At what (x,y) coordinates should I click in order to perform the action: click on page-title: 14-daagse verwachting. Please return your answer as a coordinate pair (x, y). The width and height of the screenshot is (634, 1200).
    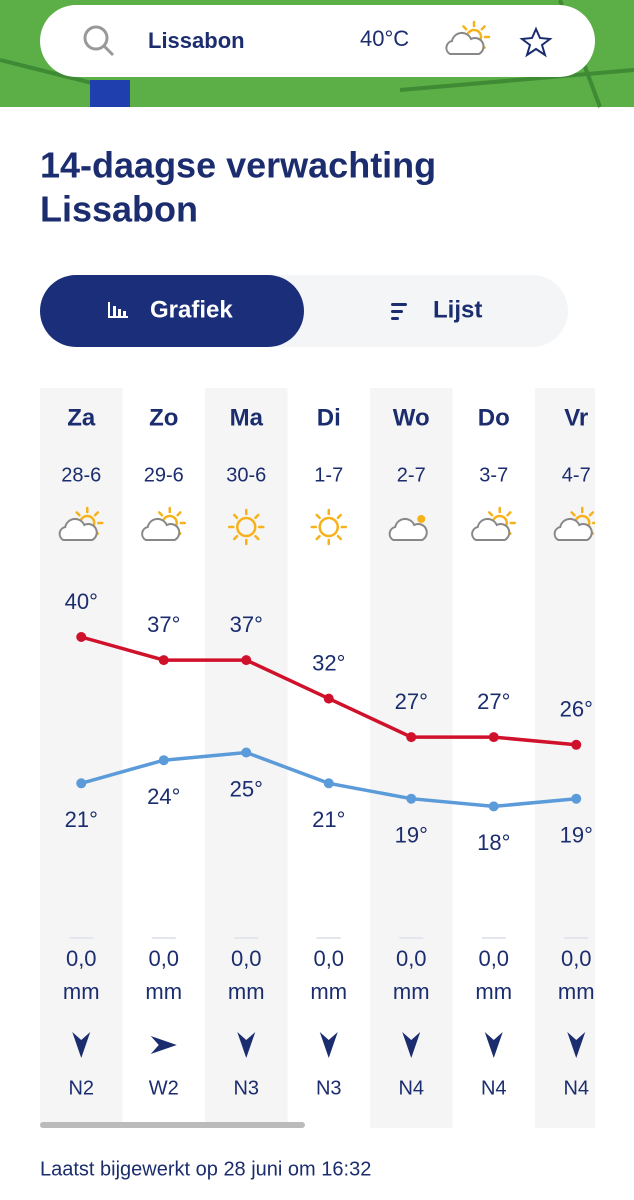
    Looking at the image, I should click on (238, 165).